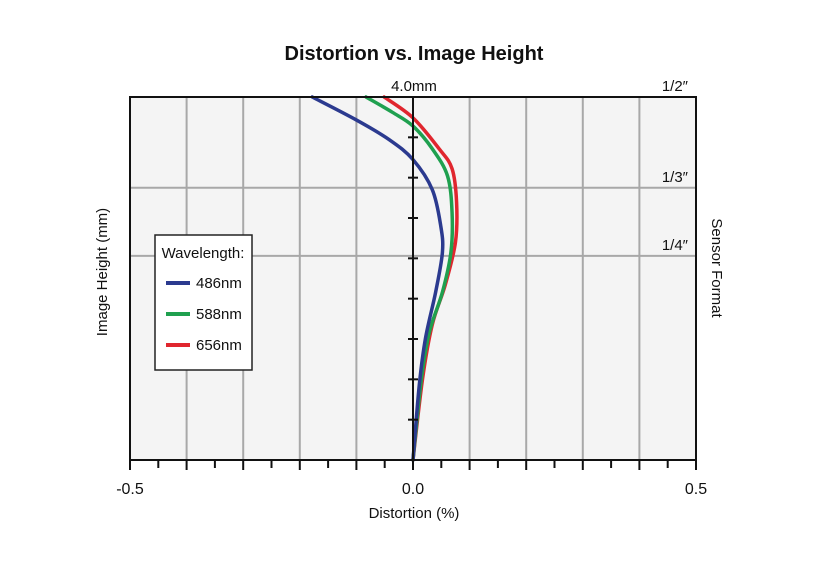 Image resolution: width=820 pixels, height=562 pixels. I want to click on x-axis-label: Distortion (%), so click(414, 513).